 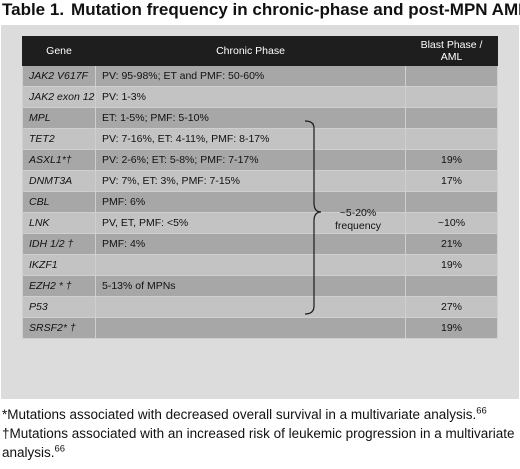 What do you see at coordinates (451, 244) in the screenshot?
I see `blast-phase-cell: 21%` at bounding box center [451, 244].